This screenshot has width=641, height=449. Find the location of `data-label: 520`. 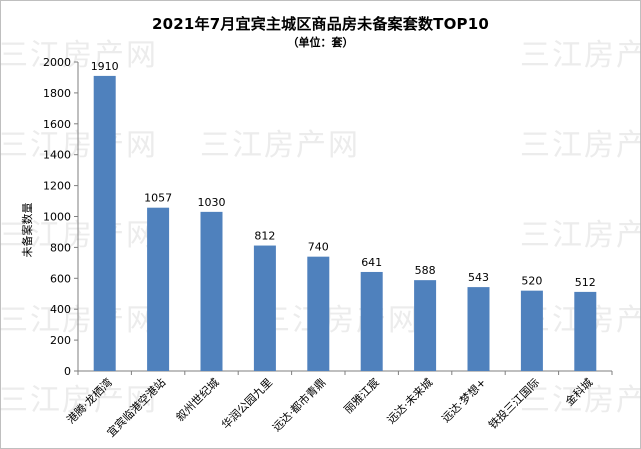

data-label: 520 is located at coordinates (531, 281).